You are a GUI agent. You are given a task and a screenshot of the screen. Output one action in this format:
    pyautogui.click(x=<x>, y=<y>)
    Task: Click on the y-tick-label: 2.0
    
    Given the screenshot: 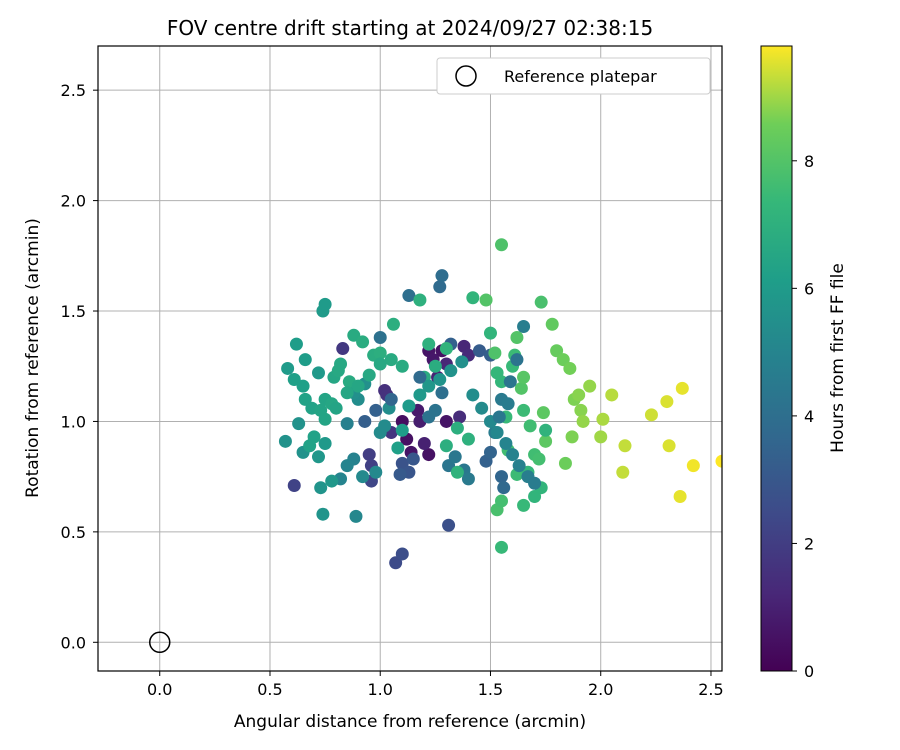 What is the action you would take?
    pyautogui.click(x=73, y=201)
    